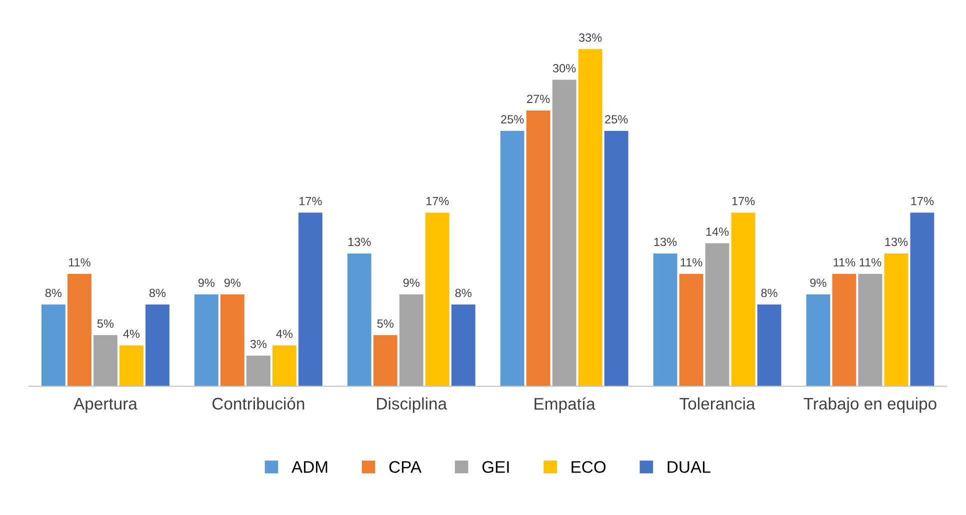 The height and width of the screenshot is (515, 966). Describe the element at coordinates (258, 403) in the screenshot. I see `x-tick-label: Contribución` at that location.